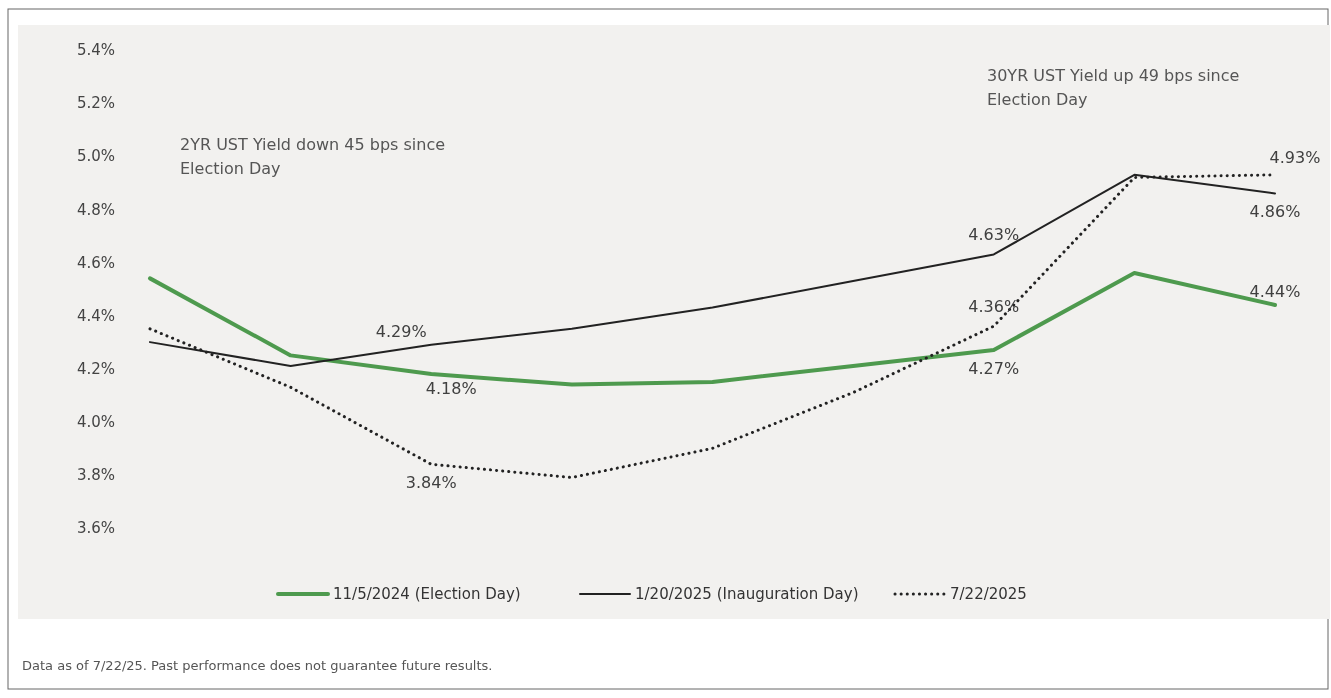  Describe the element at coordinates (988, 594) in the screenshot. I see `legend-label: 7/22/2025` at that location.